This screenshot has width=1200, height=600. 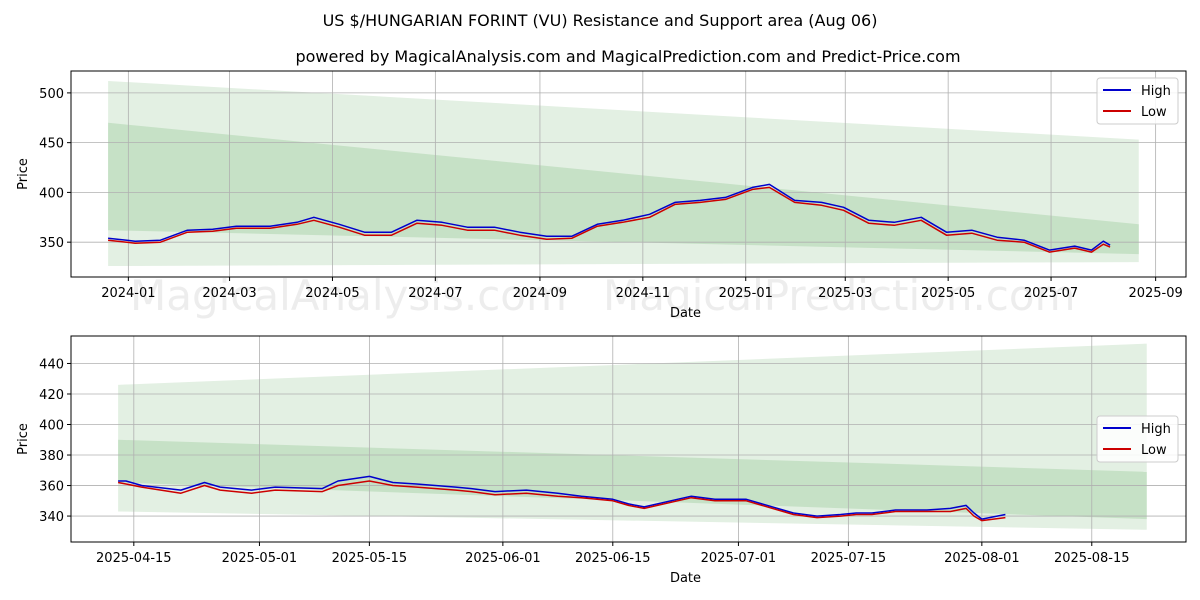 What do you see at coordinates (948, 293) in the screenshot?
I see `x-tick-label: 2025-05` at bounding box center [948, 293].